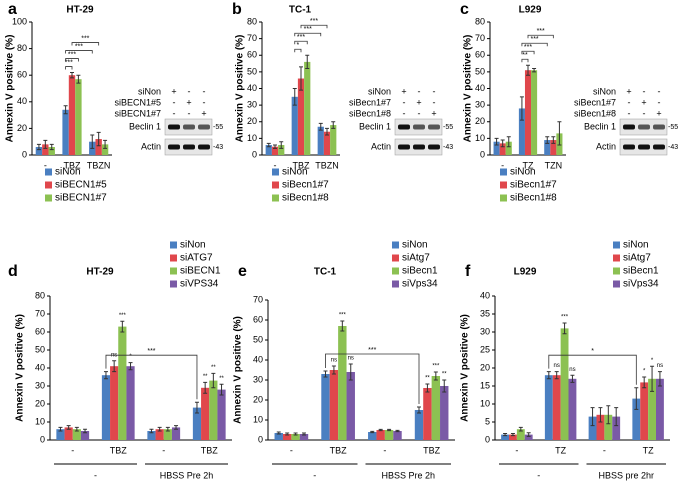 Image resolution: width=685 pixels, height=491 pixels. What do you see at coordinates (145, 126) in the screenshot?
I see `blot-band-label: Beclin 1` at bounding box center [145, 126].